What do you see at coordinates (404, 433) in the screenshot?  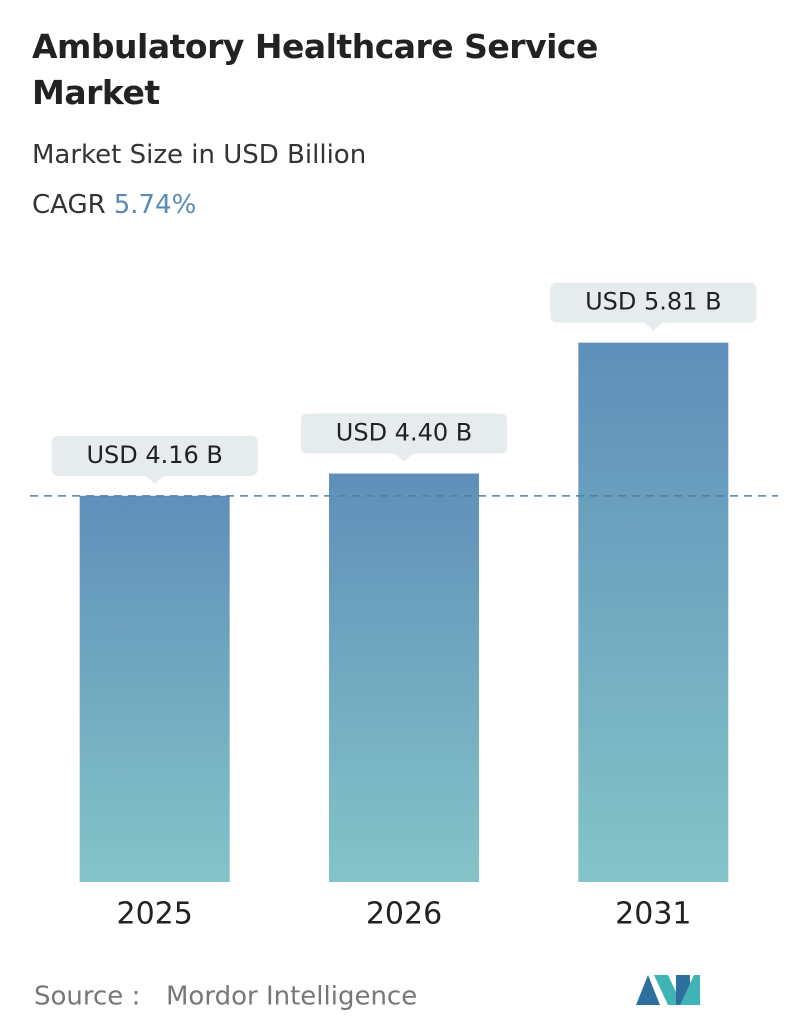 I see `value-label: USD 4.40 B` at bounding box center [404, 433].